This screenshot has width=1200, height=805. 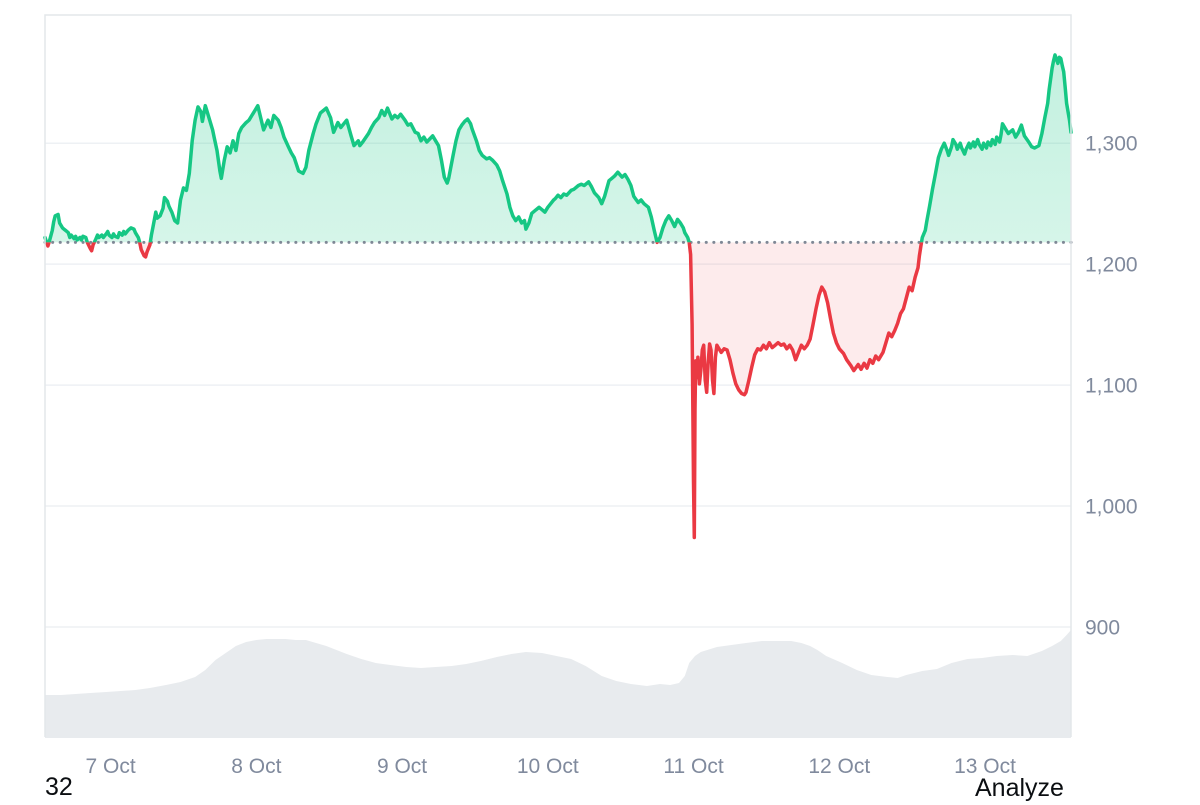 I want to click on analyze-button: Analyze, so click(x=1019, y=788).